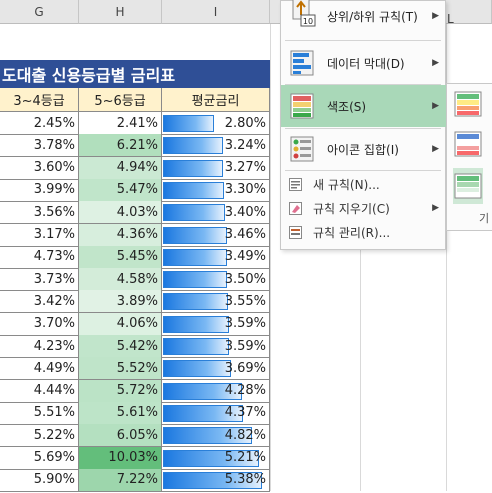 Image resolution: width=492 pixels, height=493 pixels. Describe the element at coordinates (39, 391) in the screenshot. I see `cell-grade-3-4: 4.44%` at that location.